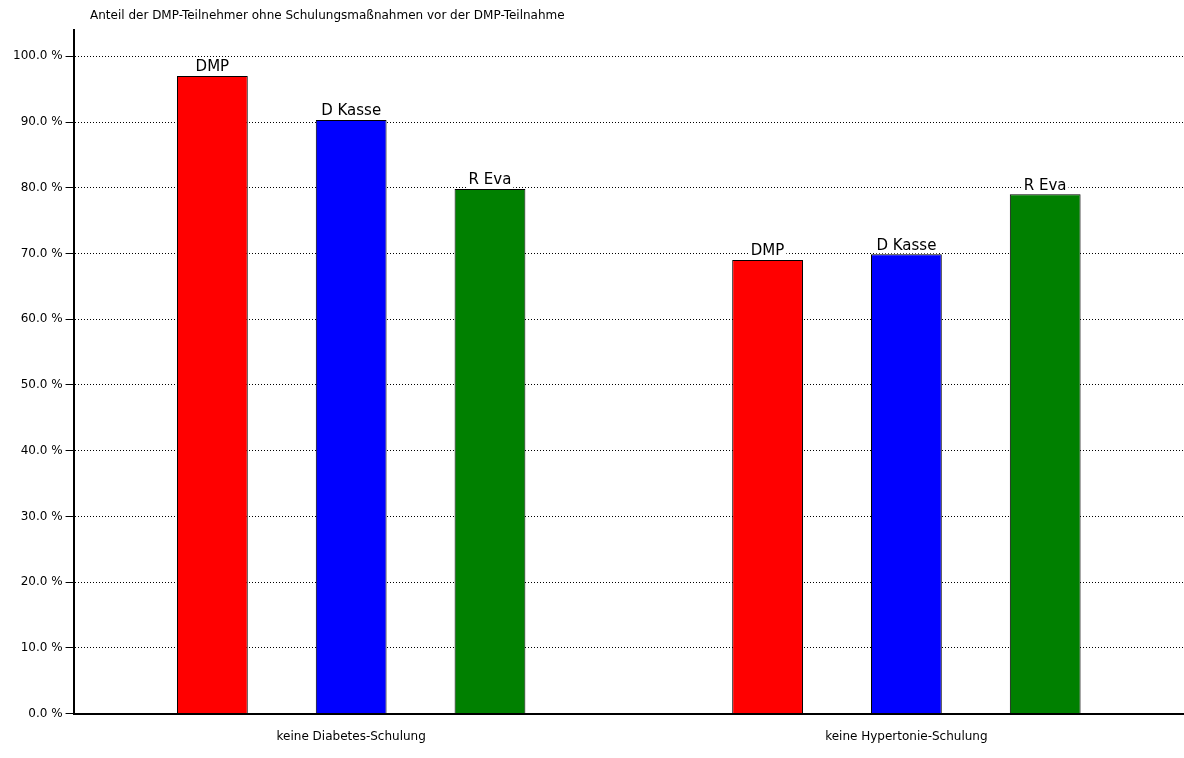  What do you see at coordinates (41, 318) in the screenshot?
I see `y-tick-label: 60.0 %` at bounding box center [41, 318].